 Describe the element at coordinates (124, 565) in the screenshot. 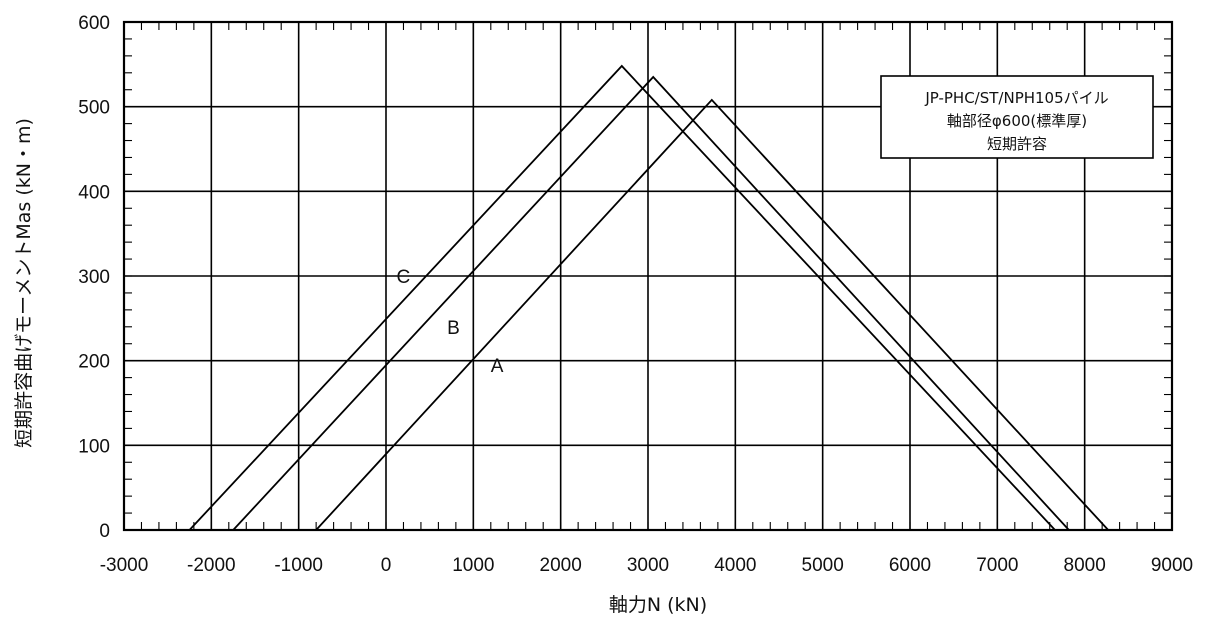

I see `x-tick-label: -3000` at that location.